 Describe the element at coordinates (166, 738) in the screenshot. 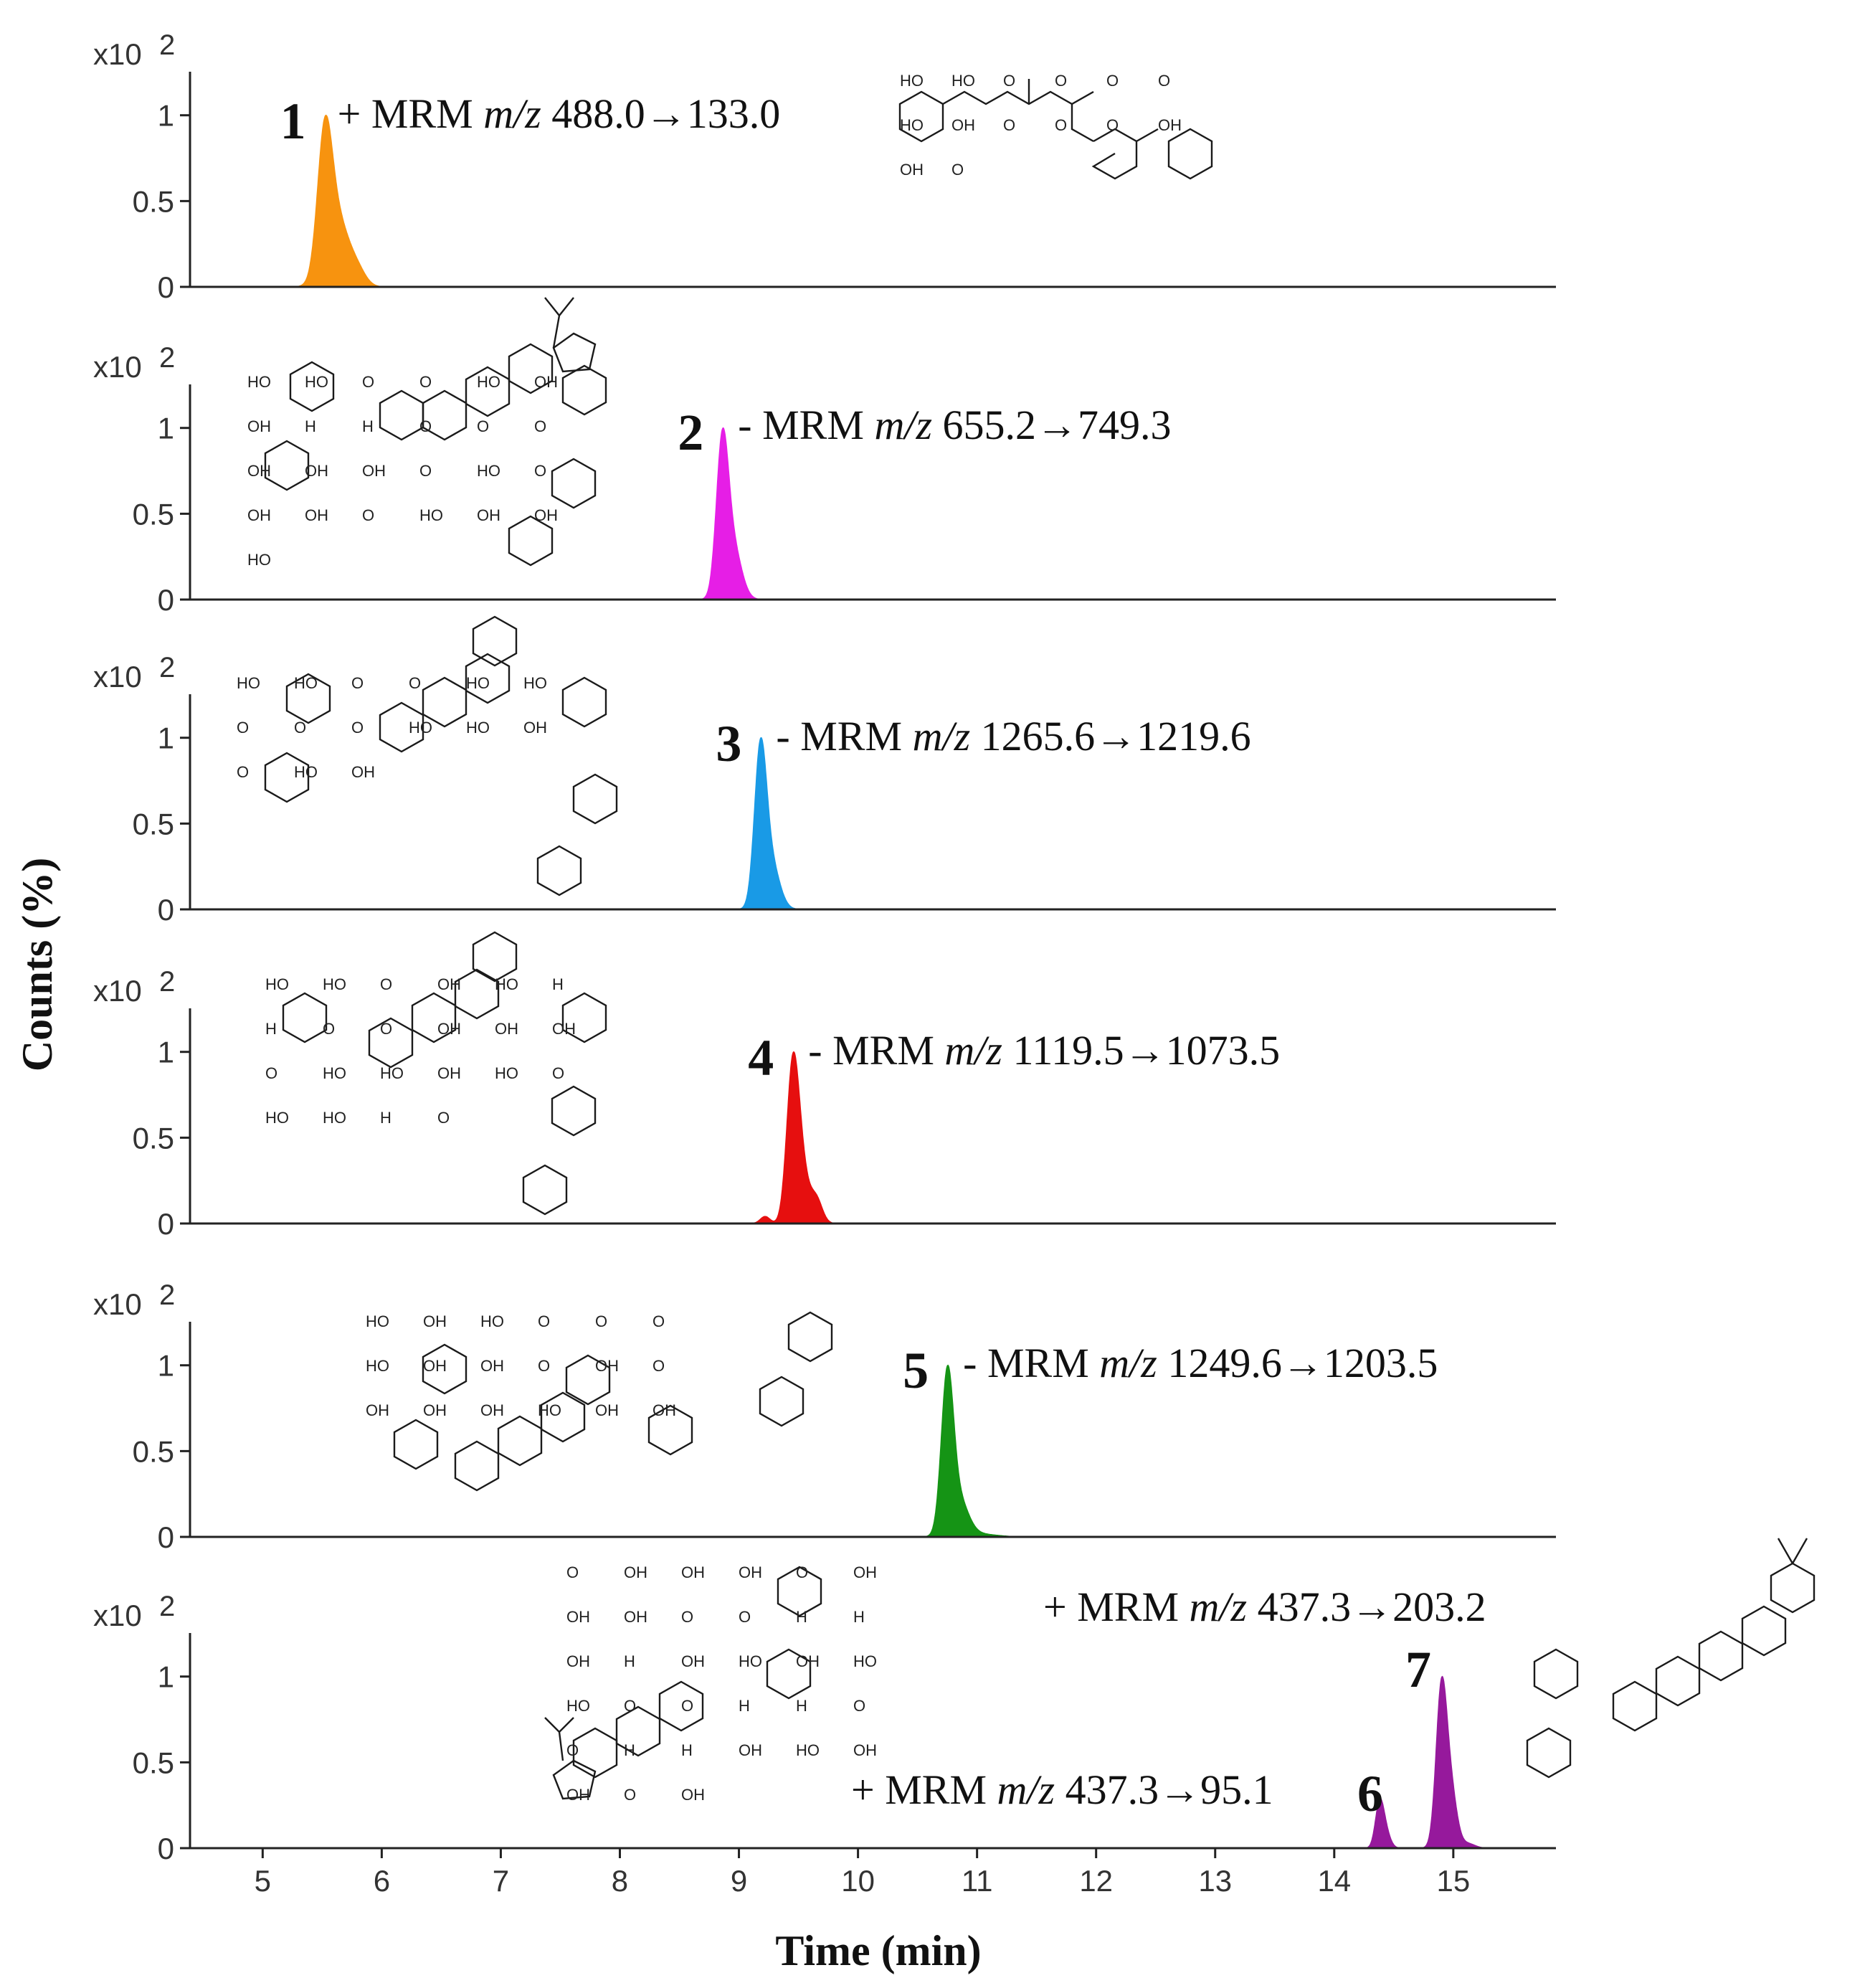

I see `y-tick-label-3-2: 1` at that location.